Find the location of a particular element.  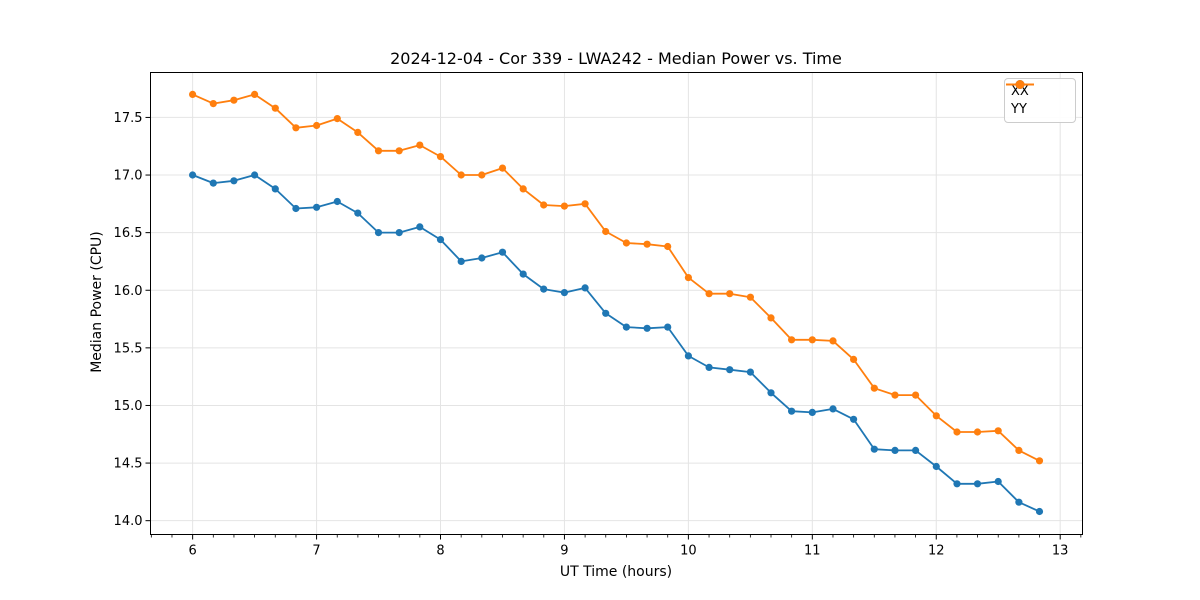

y-tick-label: 14.0 is located at coordinates (128, 521).